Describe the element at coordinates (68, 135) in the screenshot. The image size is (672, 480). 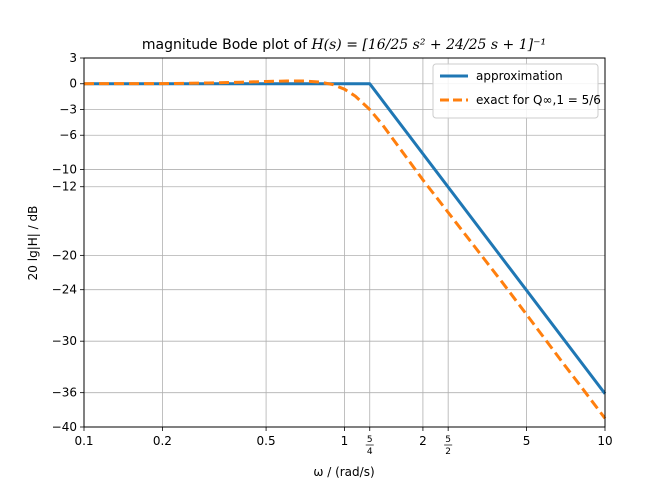
I see `y-tick-label: −6` at that location.